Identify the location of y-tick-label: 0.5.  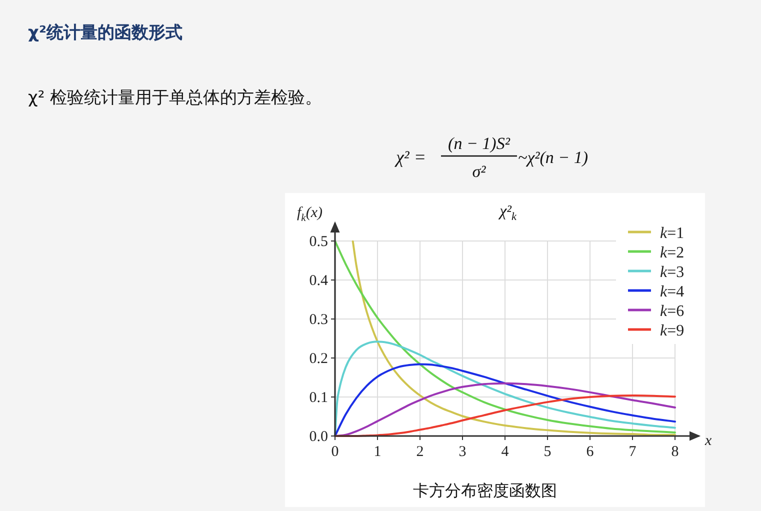
(318, 242).